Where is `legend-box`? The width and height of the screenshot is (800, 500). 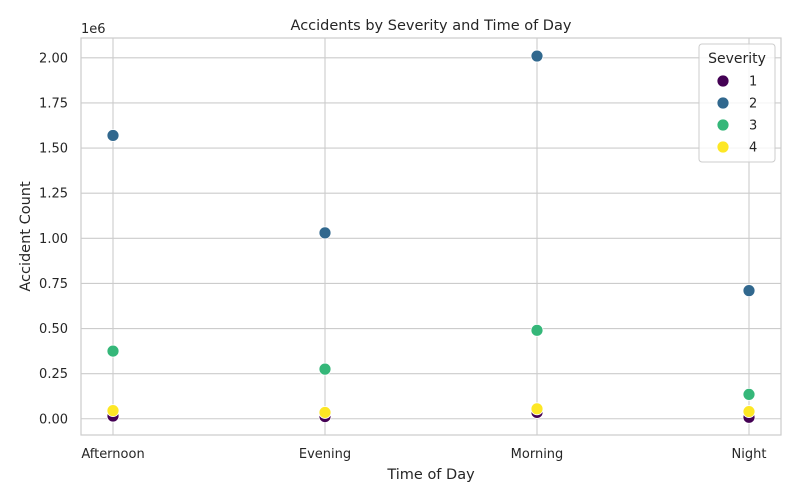
legend-box is located at coordinates (737, 103).